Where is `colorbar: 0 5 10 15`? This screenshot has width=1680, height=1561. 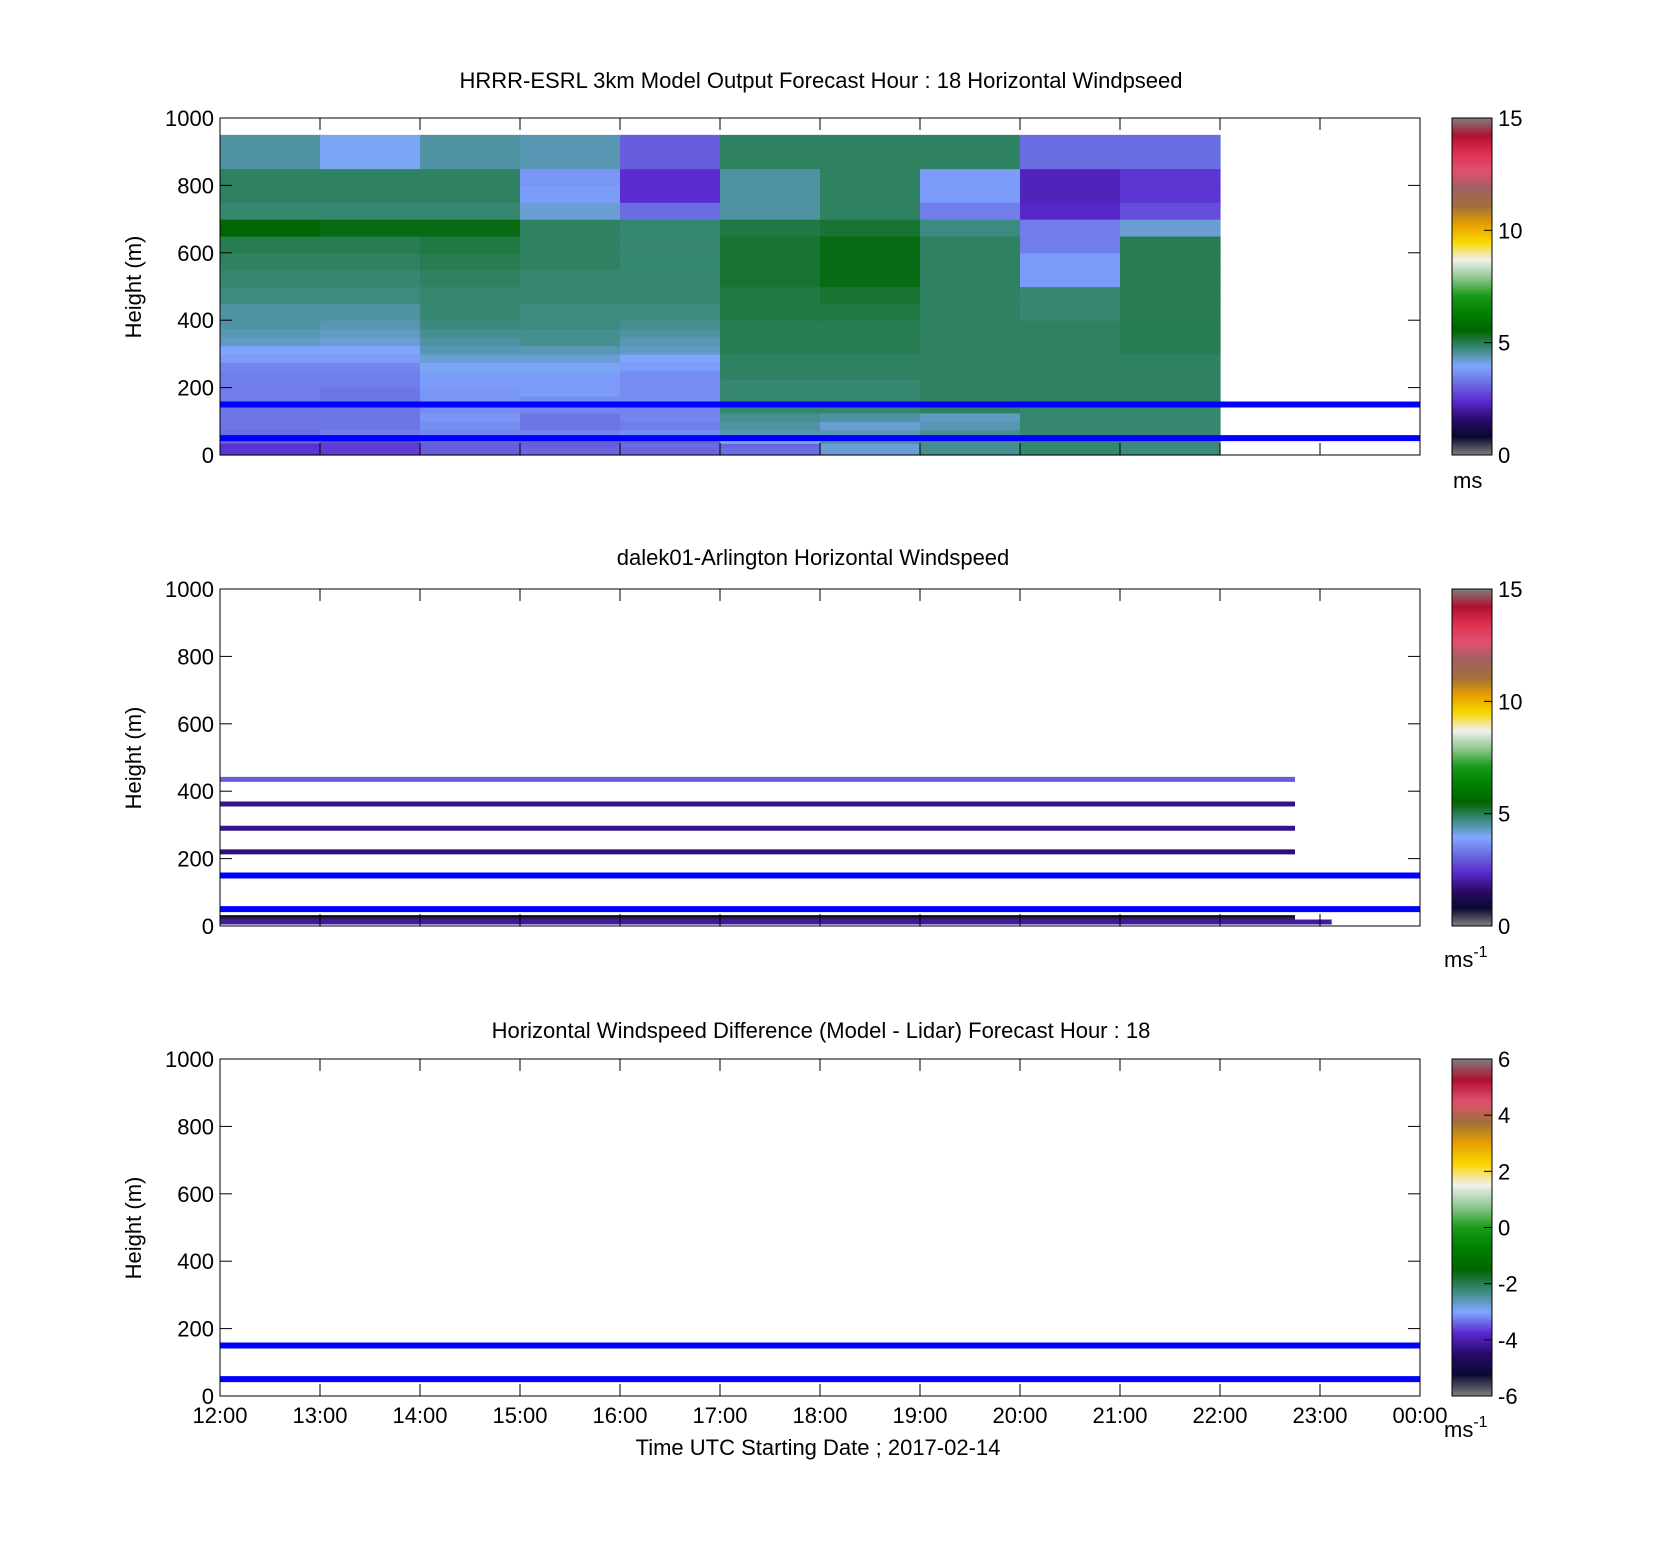
colorbar: 0 5 10 15 is located at coordinates (1486, 287).